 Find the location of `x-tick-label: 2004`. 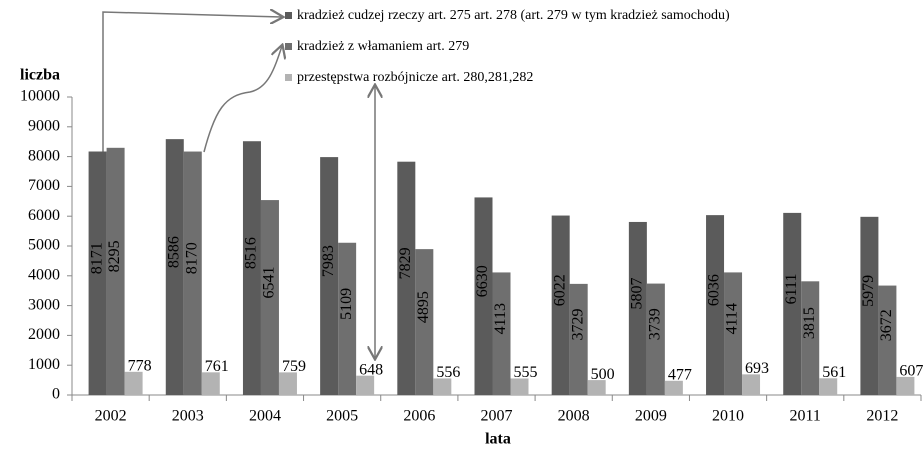

x-tick-label: 2004 is located at coordinates (265, 416).